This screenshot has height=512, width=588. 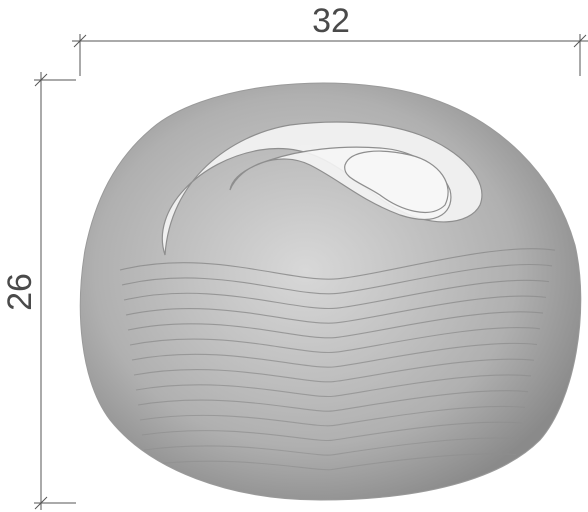 I want to click on contour-lobe, so click(x=396, y=182).